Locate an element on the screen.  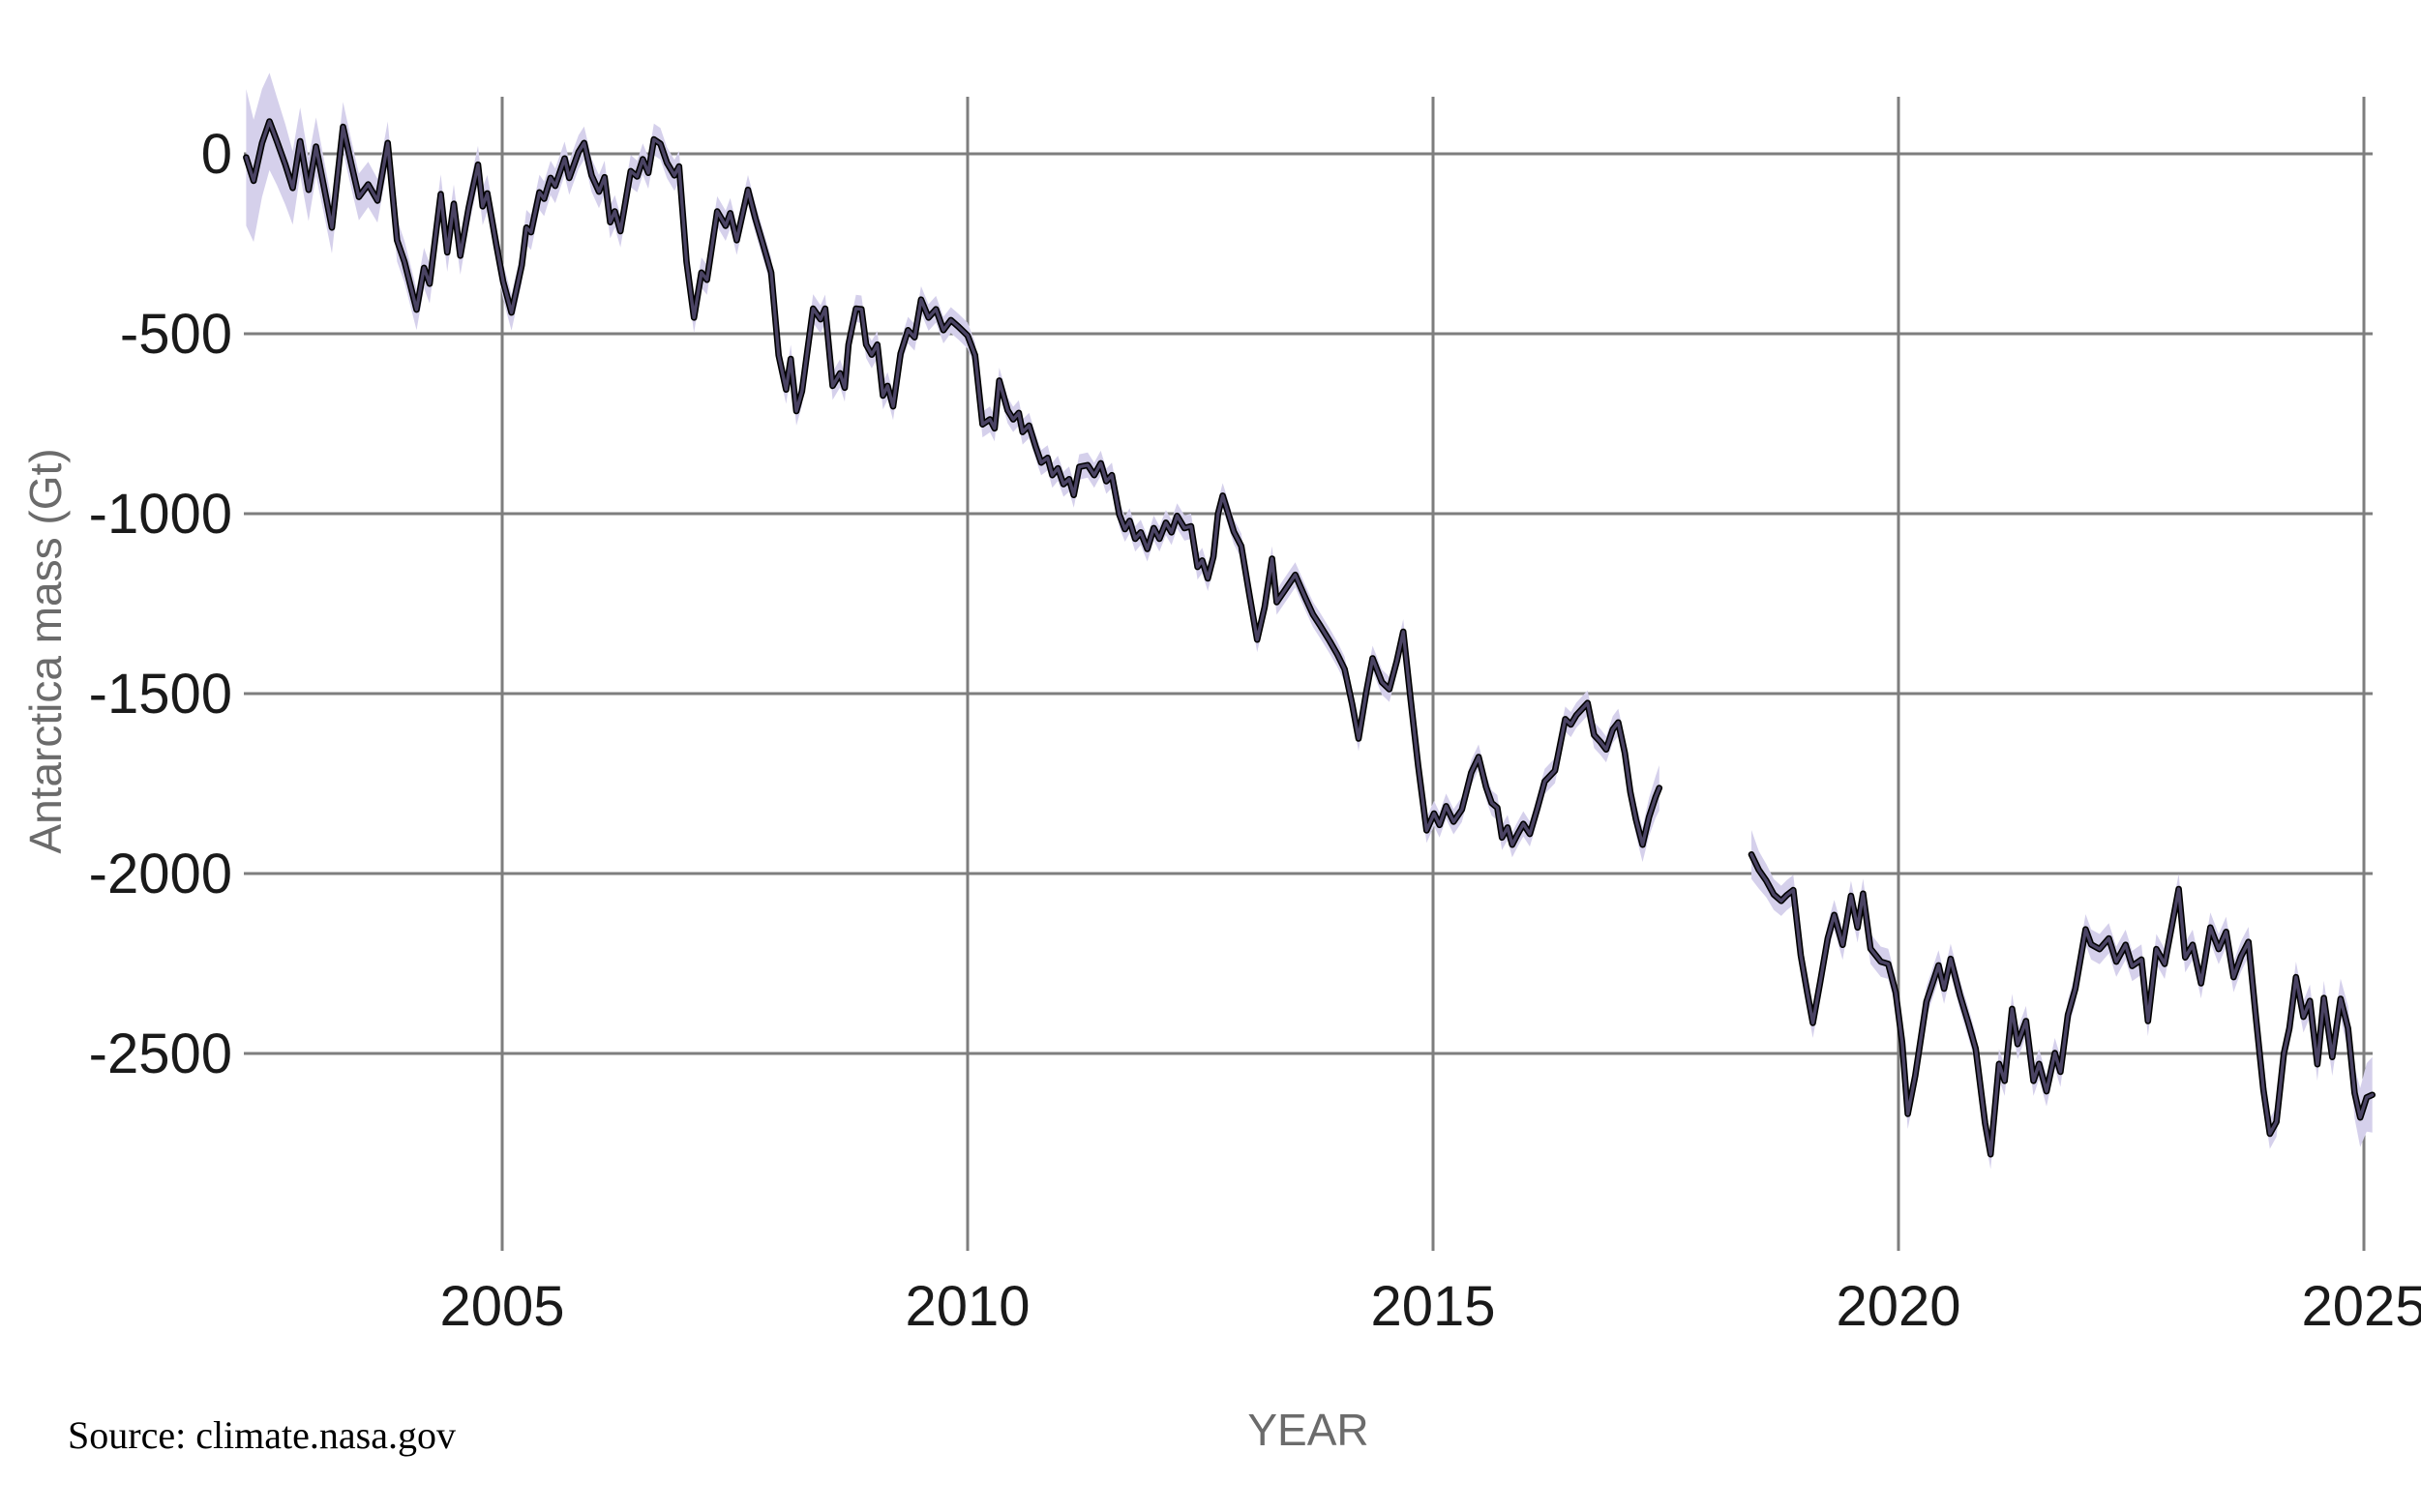
x-tick-label-2010: 2010 is located at coordinates (967, 1306).